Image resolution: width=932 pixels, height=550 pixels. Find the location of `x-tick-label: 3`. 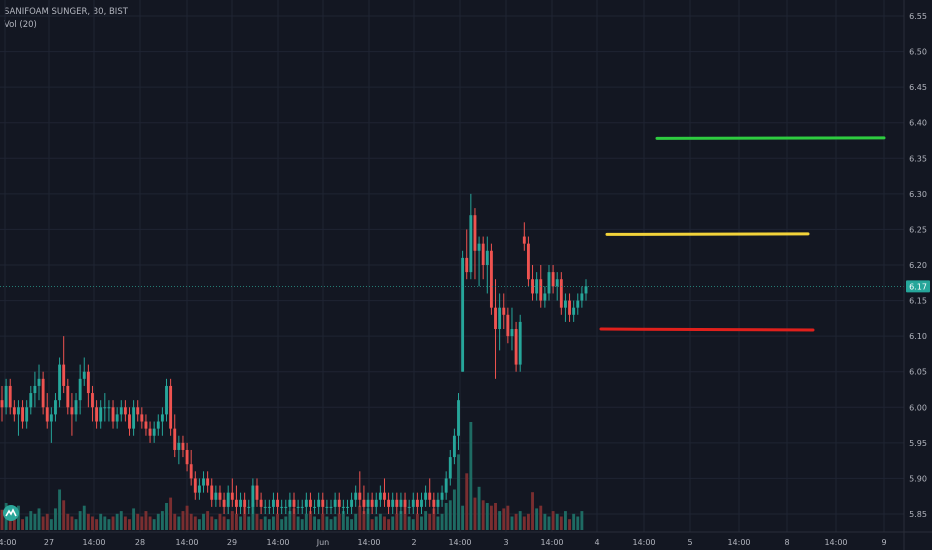

x-tick-label: 3 is located at coordinates (505, 542).